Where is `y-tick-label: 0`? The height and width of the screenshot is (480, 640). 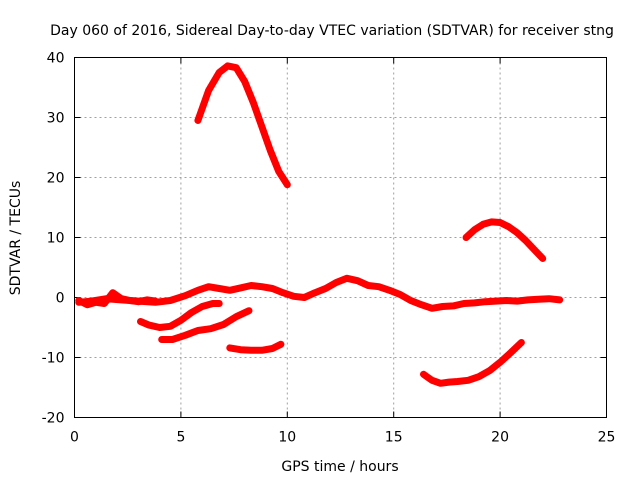 y-tick-label: 0 is located at coordinates (60, 299).